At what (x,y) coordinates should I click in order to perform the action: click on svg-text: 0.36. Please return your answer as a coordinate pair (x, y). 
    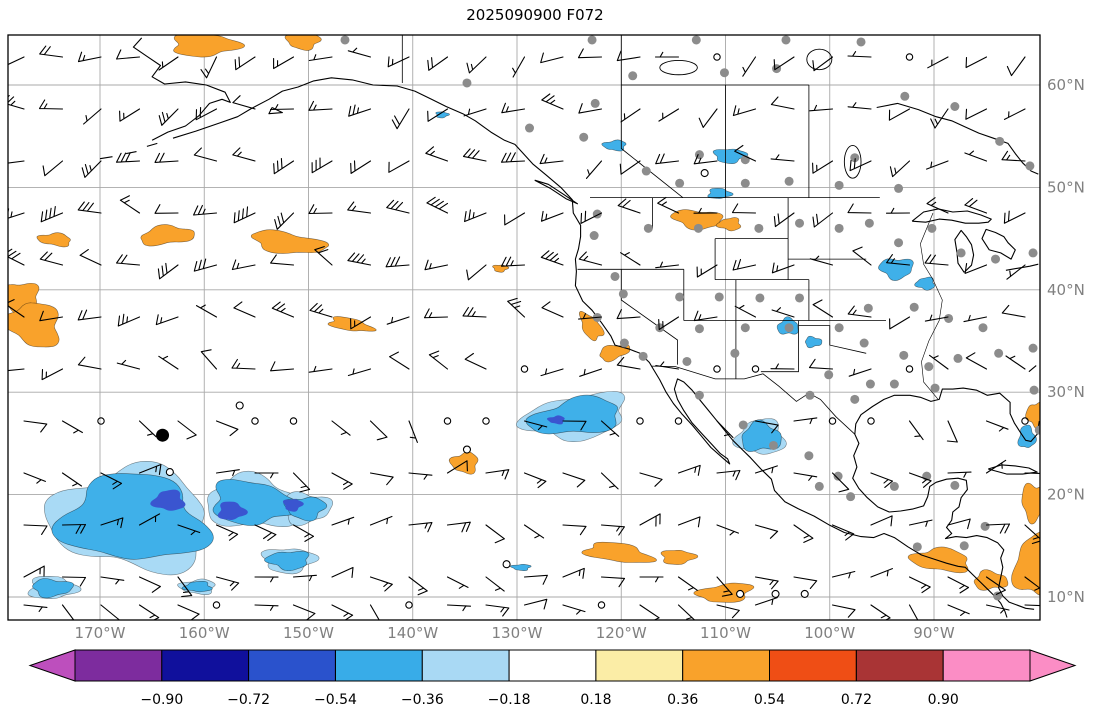
    Looking at the image, I should click on (682, 700).